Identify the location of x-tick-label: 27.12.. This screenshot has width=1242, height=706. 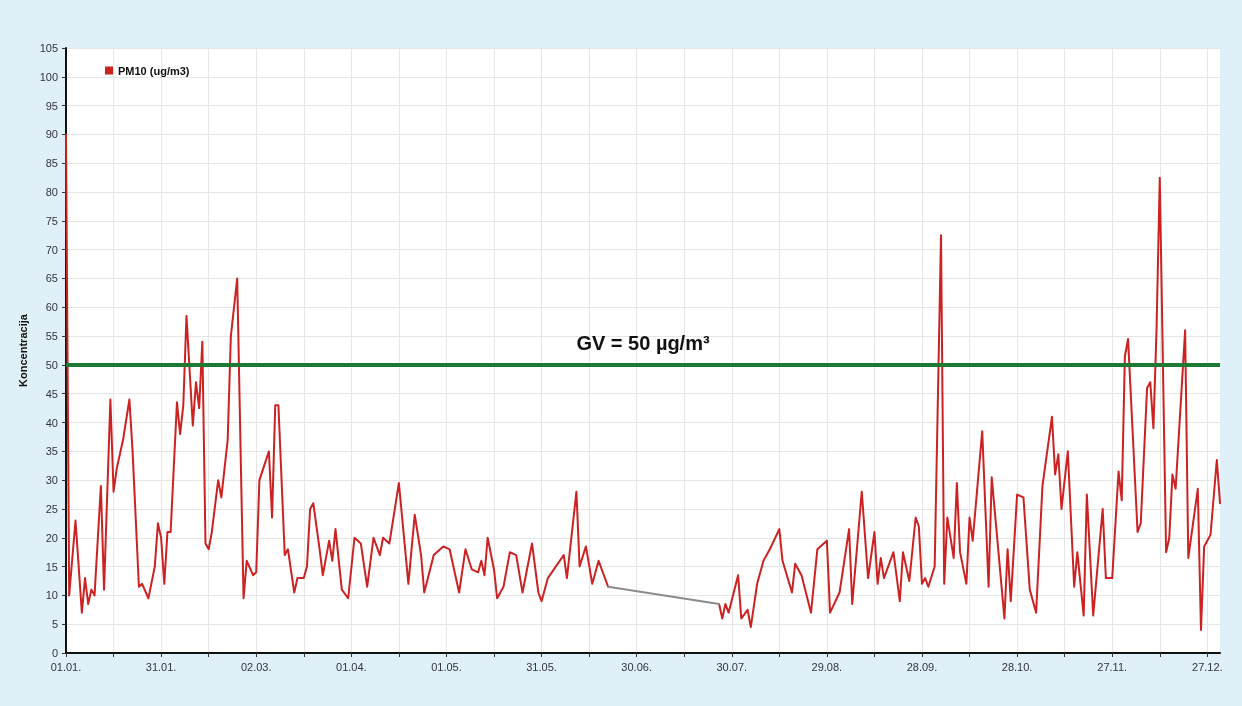
(1207, 666).